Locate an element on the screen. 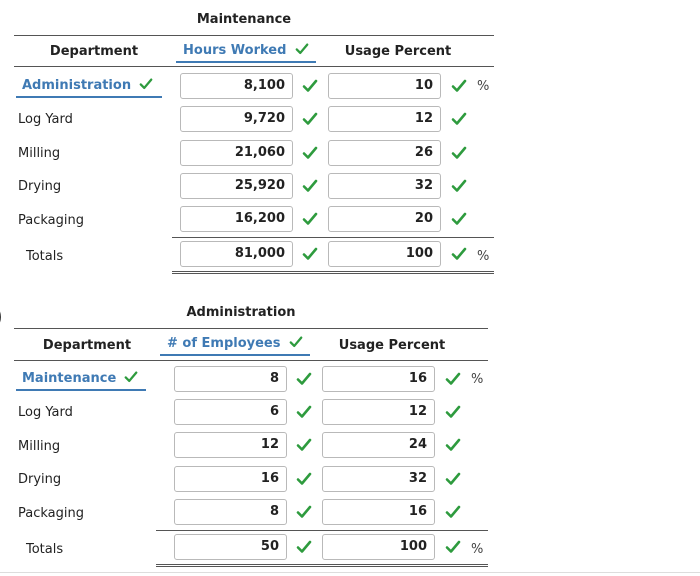 Image resolution: width=700 pixels, height=576 pixels. percent-input-milling: 26 is located at coordinates (384, 153).